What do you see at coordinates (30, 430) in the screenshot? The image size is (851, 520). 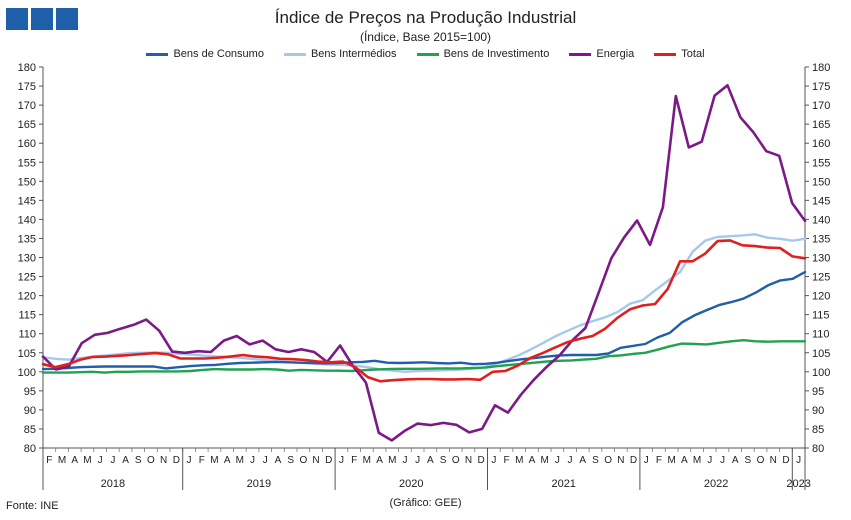 I see `y-tick-label: 85` at bounding box center [30, 430].